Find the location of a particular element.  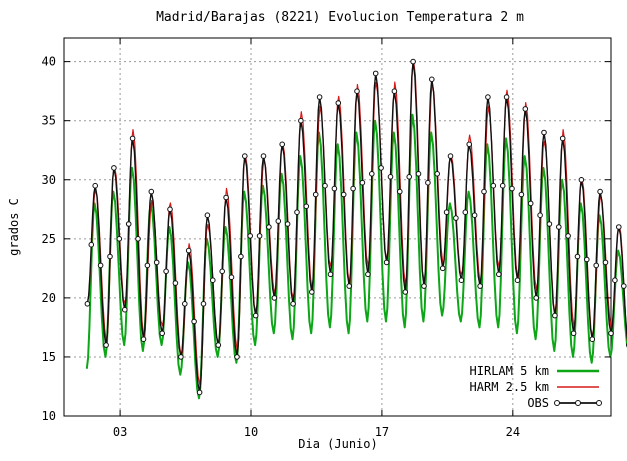

x-axis-label: Dia (Junio) is located at coordinates (337, 444).